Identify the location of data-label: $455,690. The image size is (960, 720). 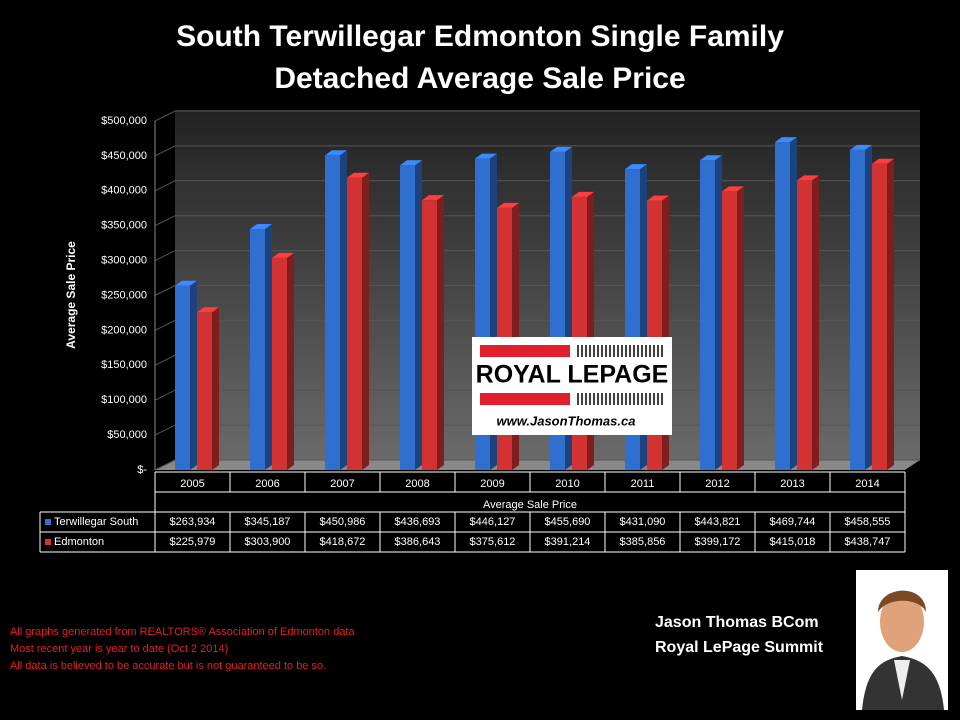
(568, 522).